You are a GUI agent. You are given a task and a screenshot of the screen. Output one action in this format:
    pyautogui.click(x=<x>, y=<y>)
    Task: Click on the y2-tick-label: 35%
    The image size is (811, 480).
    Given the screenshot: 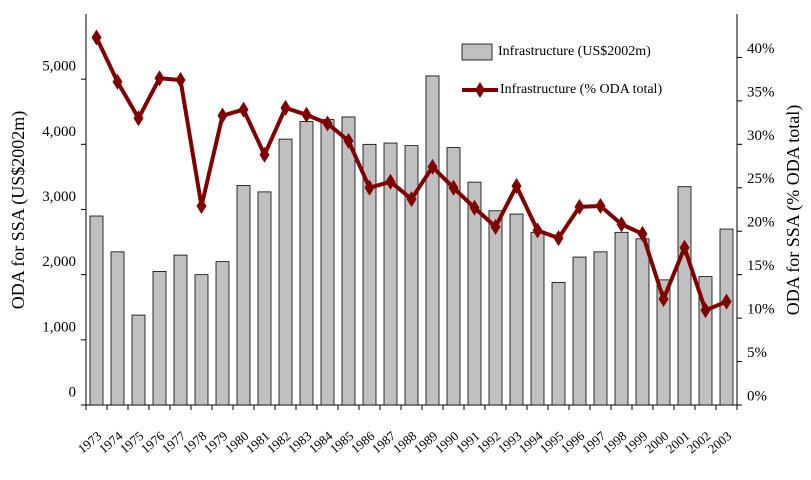 What is the action you would take?
    pyautogui.click(x=761, y=92)
    